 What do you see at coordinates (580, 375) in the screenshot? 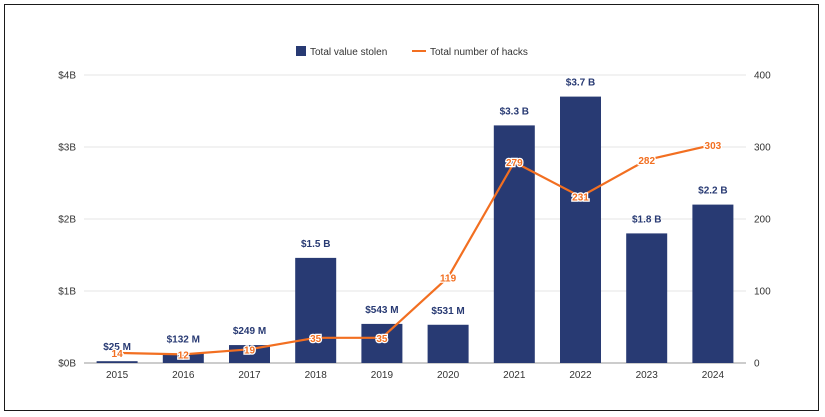
I see `x-tick-label: 2022` at bounding box center [580, 375].